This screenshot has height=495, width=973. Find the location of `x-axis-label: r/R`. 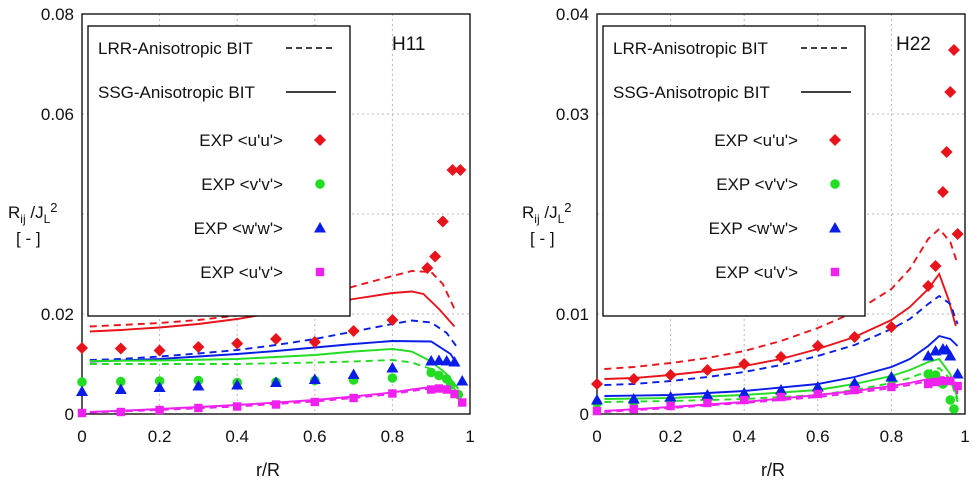

x-axis-label: r/R is located at coordinates (773, 470).